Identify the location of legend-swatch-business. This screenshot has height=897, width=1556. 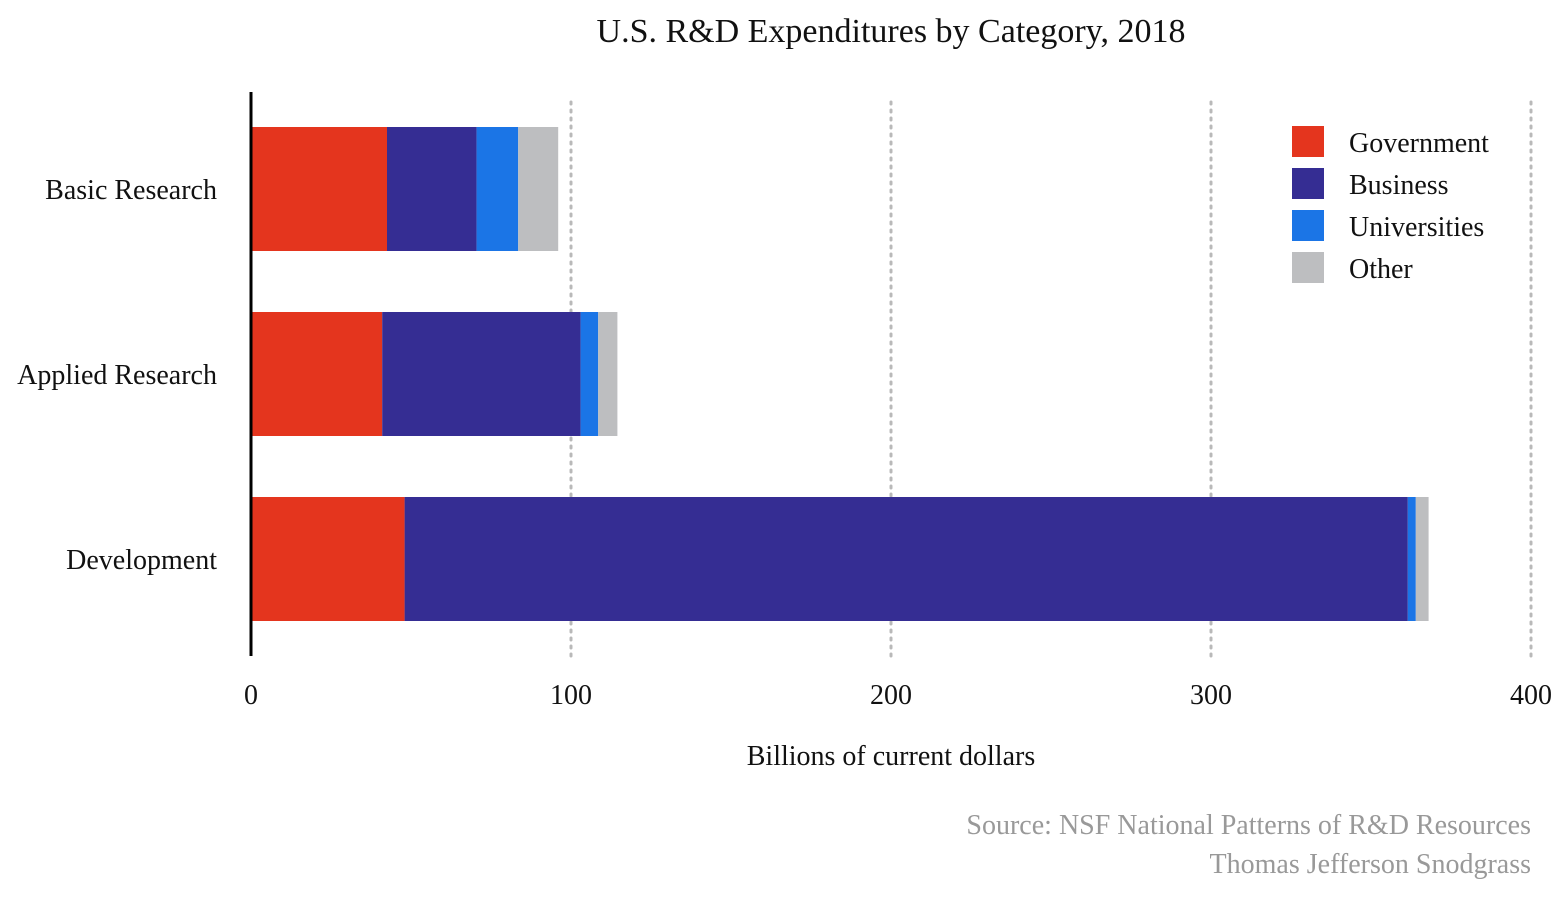
(1308, 183).